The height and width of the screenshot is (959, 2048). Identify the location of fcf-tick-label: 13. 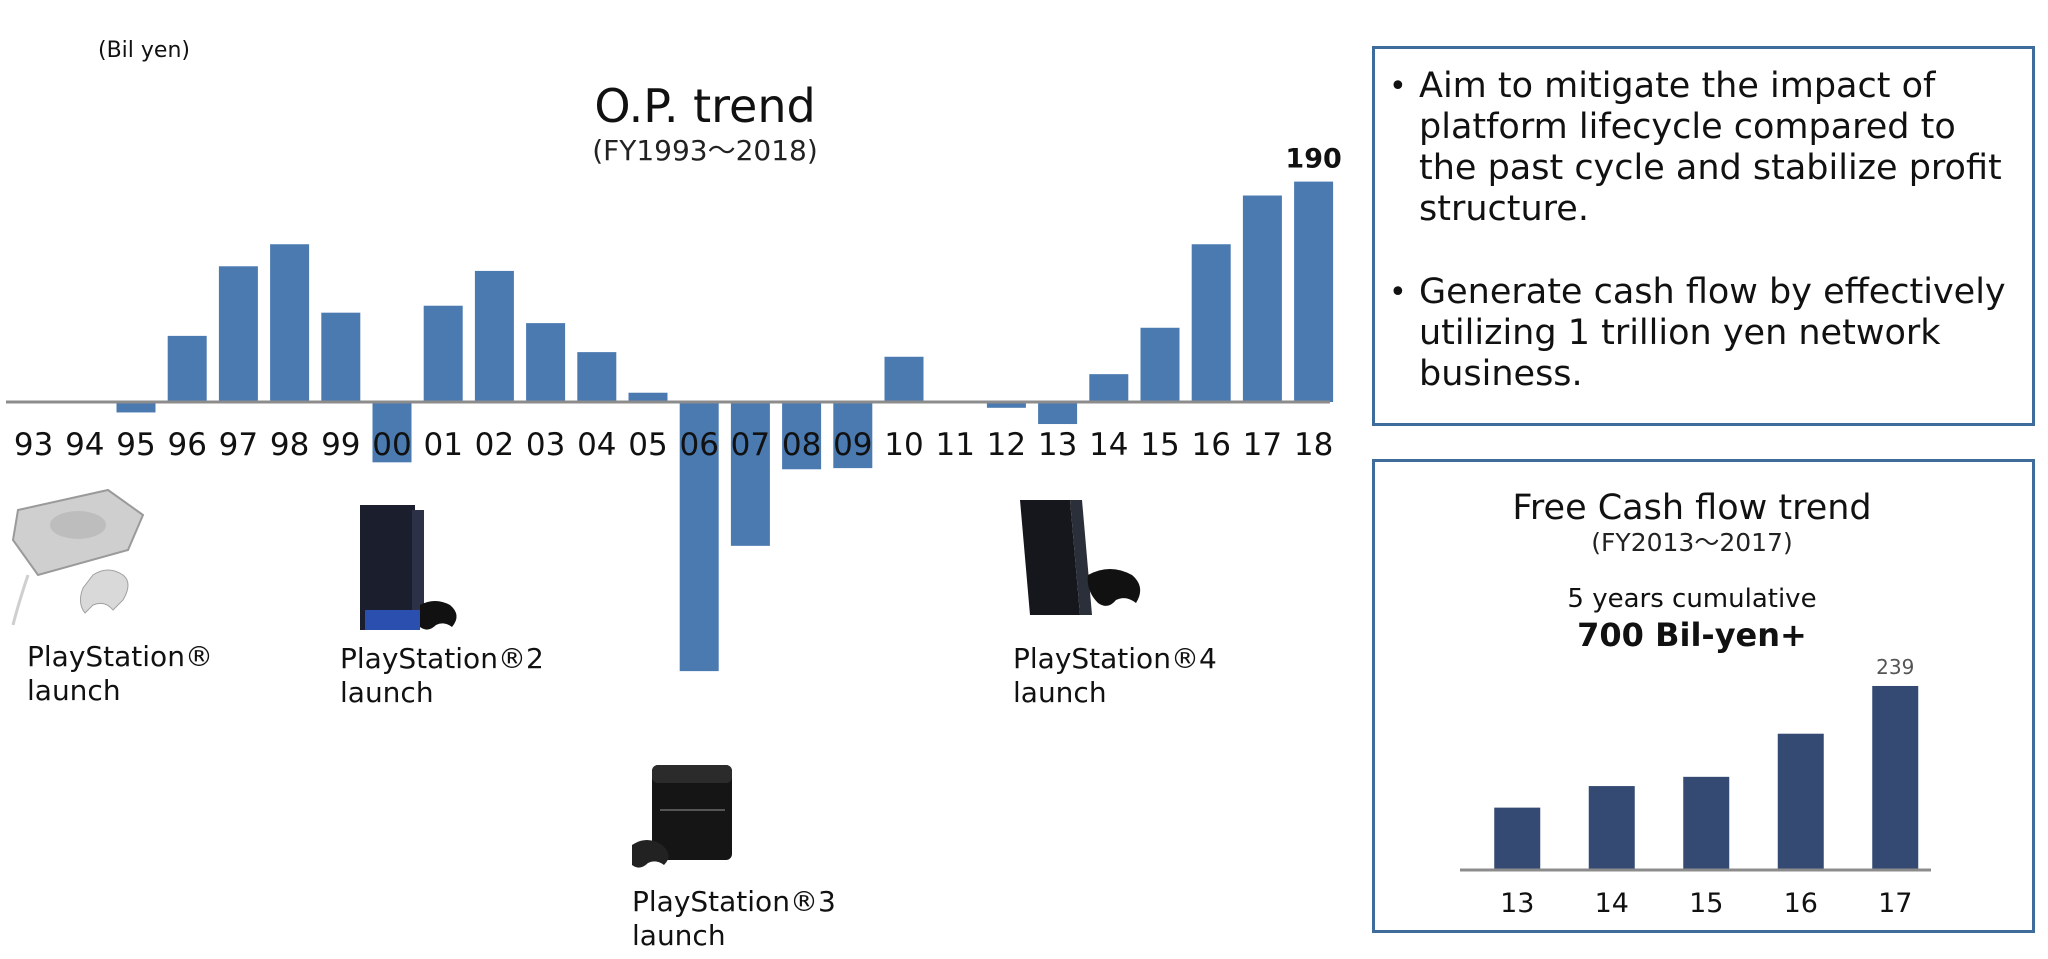
(1517, 903).